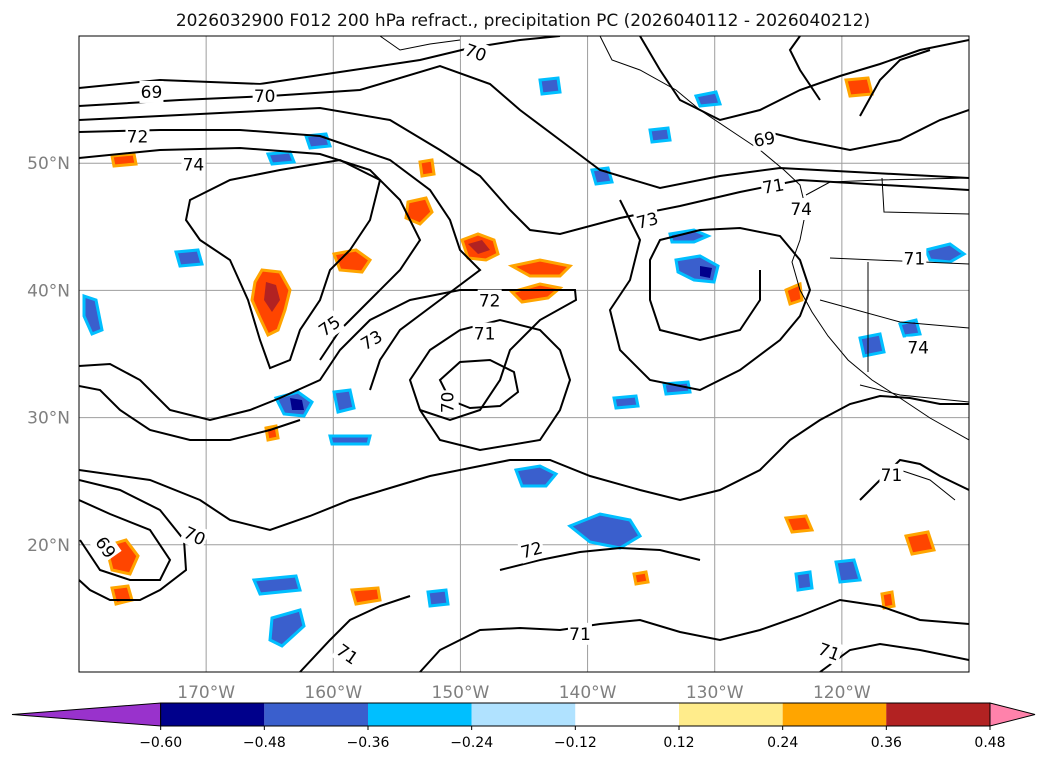 The image size is (1047, 765). What do you see at coordinates (368, 743) in the screenshot?
I see `colorbar-tick-label: −0.36` at bounding box center [368, 743].